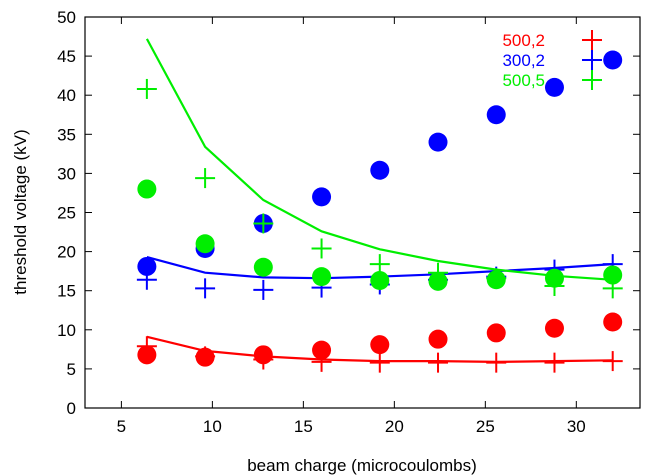 The height and width of the screenshot is (476, 657). I want to click on x-tick-label: 20, so click(394, 426).